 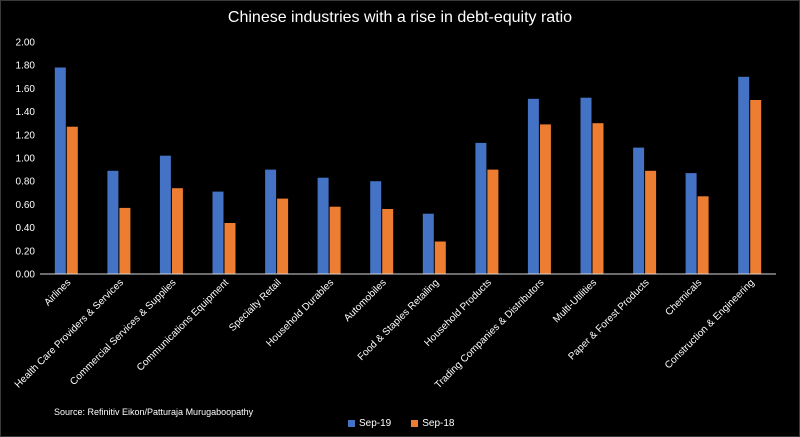 I want to click on x-tick-label-construction-engineering: Construction & Engineering, so click(x=710, y=324).